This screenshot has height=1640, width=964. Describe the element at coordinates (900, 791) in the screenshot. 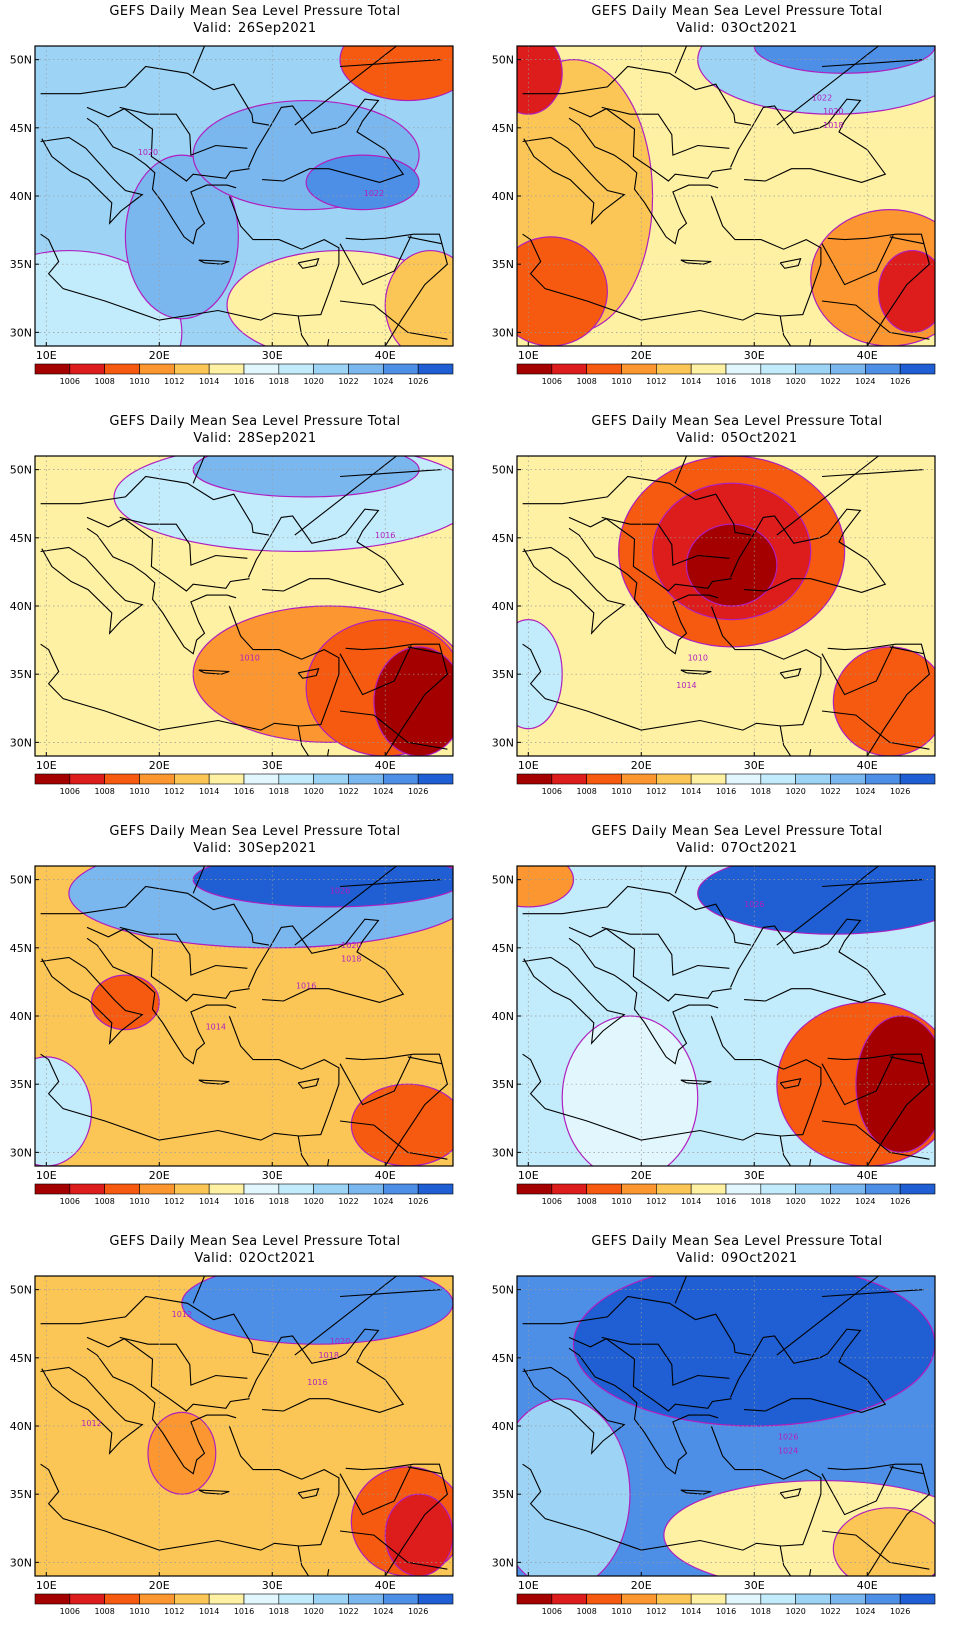

I see `colorbar-label: 1026` at that location.